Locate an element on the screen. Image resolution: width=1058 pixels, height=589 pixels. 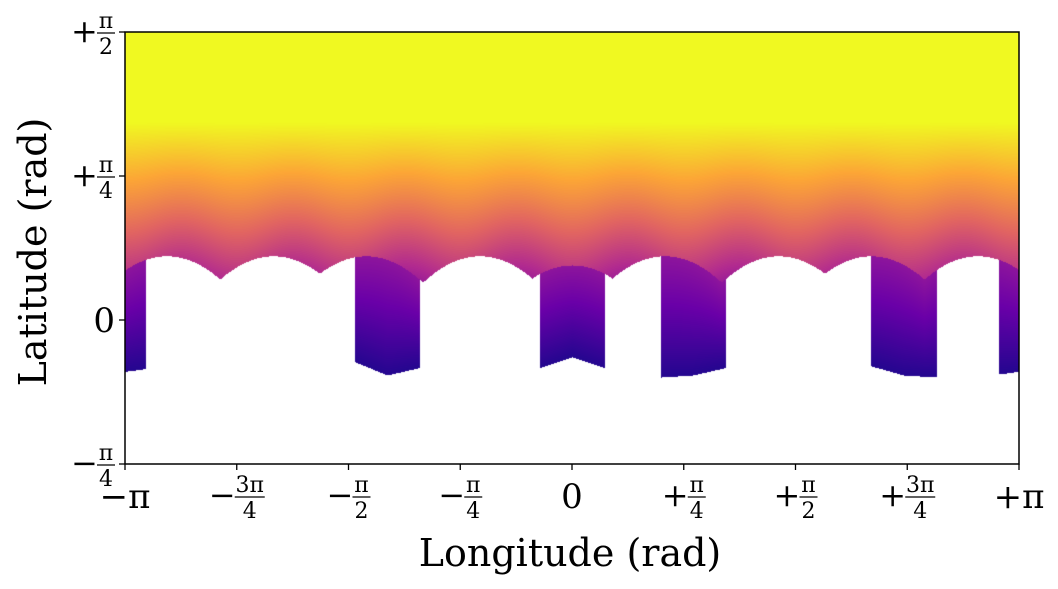
x-axis-title: Longitude (rad) is located at coordinates (570, 553).